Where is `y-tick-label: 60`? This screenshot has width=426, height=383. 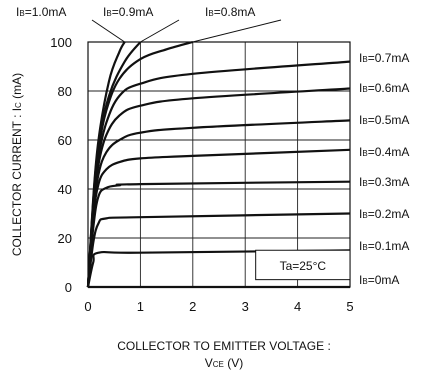 y-tick-label: 60 is located at coordinates (65, 140).